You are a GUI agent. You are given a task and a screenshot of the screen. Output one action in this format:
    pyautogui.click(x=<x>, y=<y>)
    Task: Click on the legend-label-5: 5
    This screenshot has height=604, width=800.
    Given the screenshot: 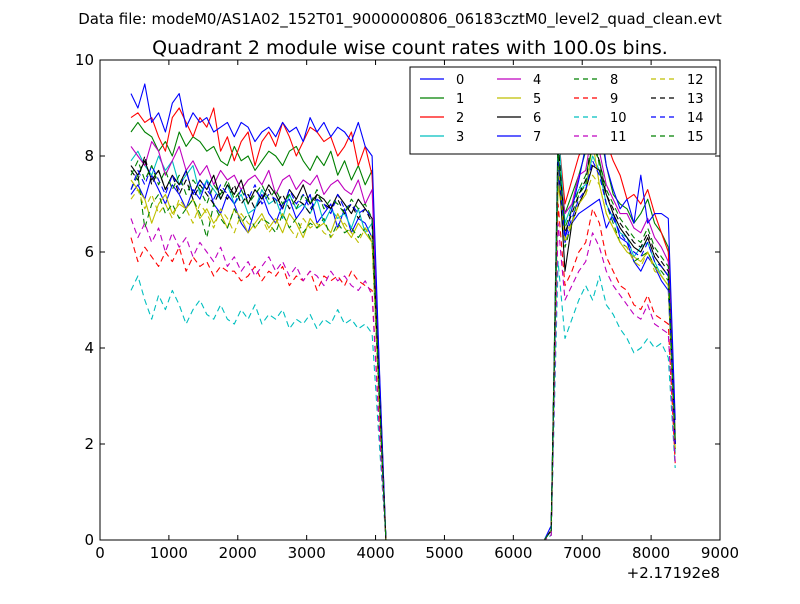 What is the action you would take?
    pyautogui.click(x=537, y=99)
    